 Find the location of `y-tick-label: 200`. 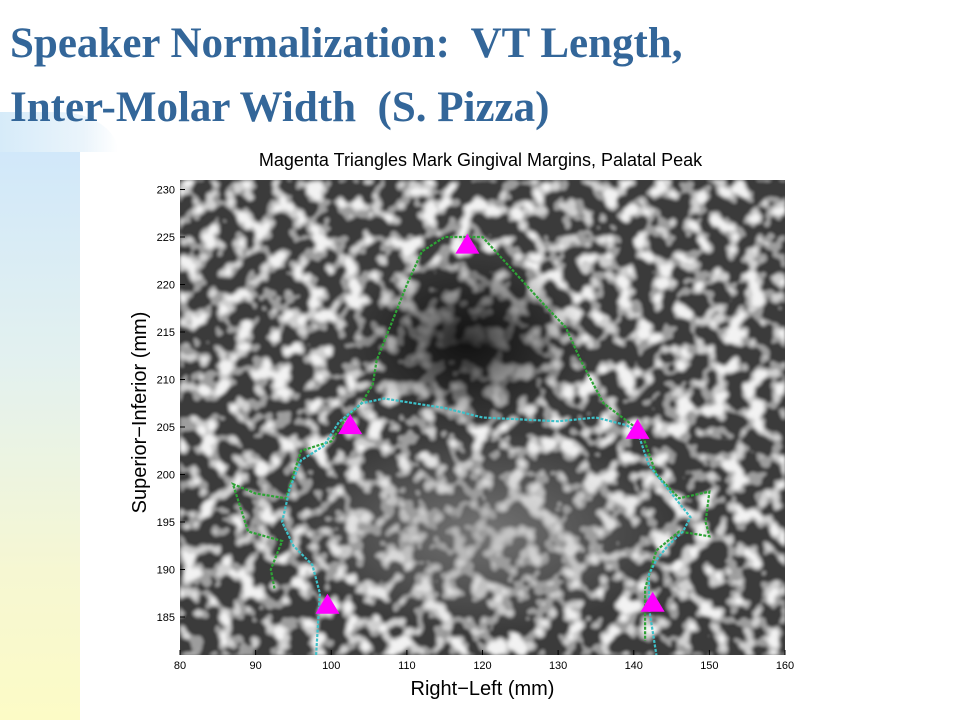

y-tick-label: 200 is located at coordinates (166, 476).